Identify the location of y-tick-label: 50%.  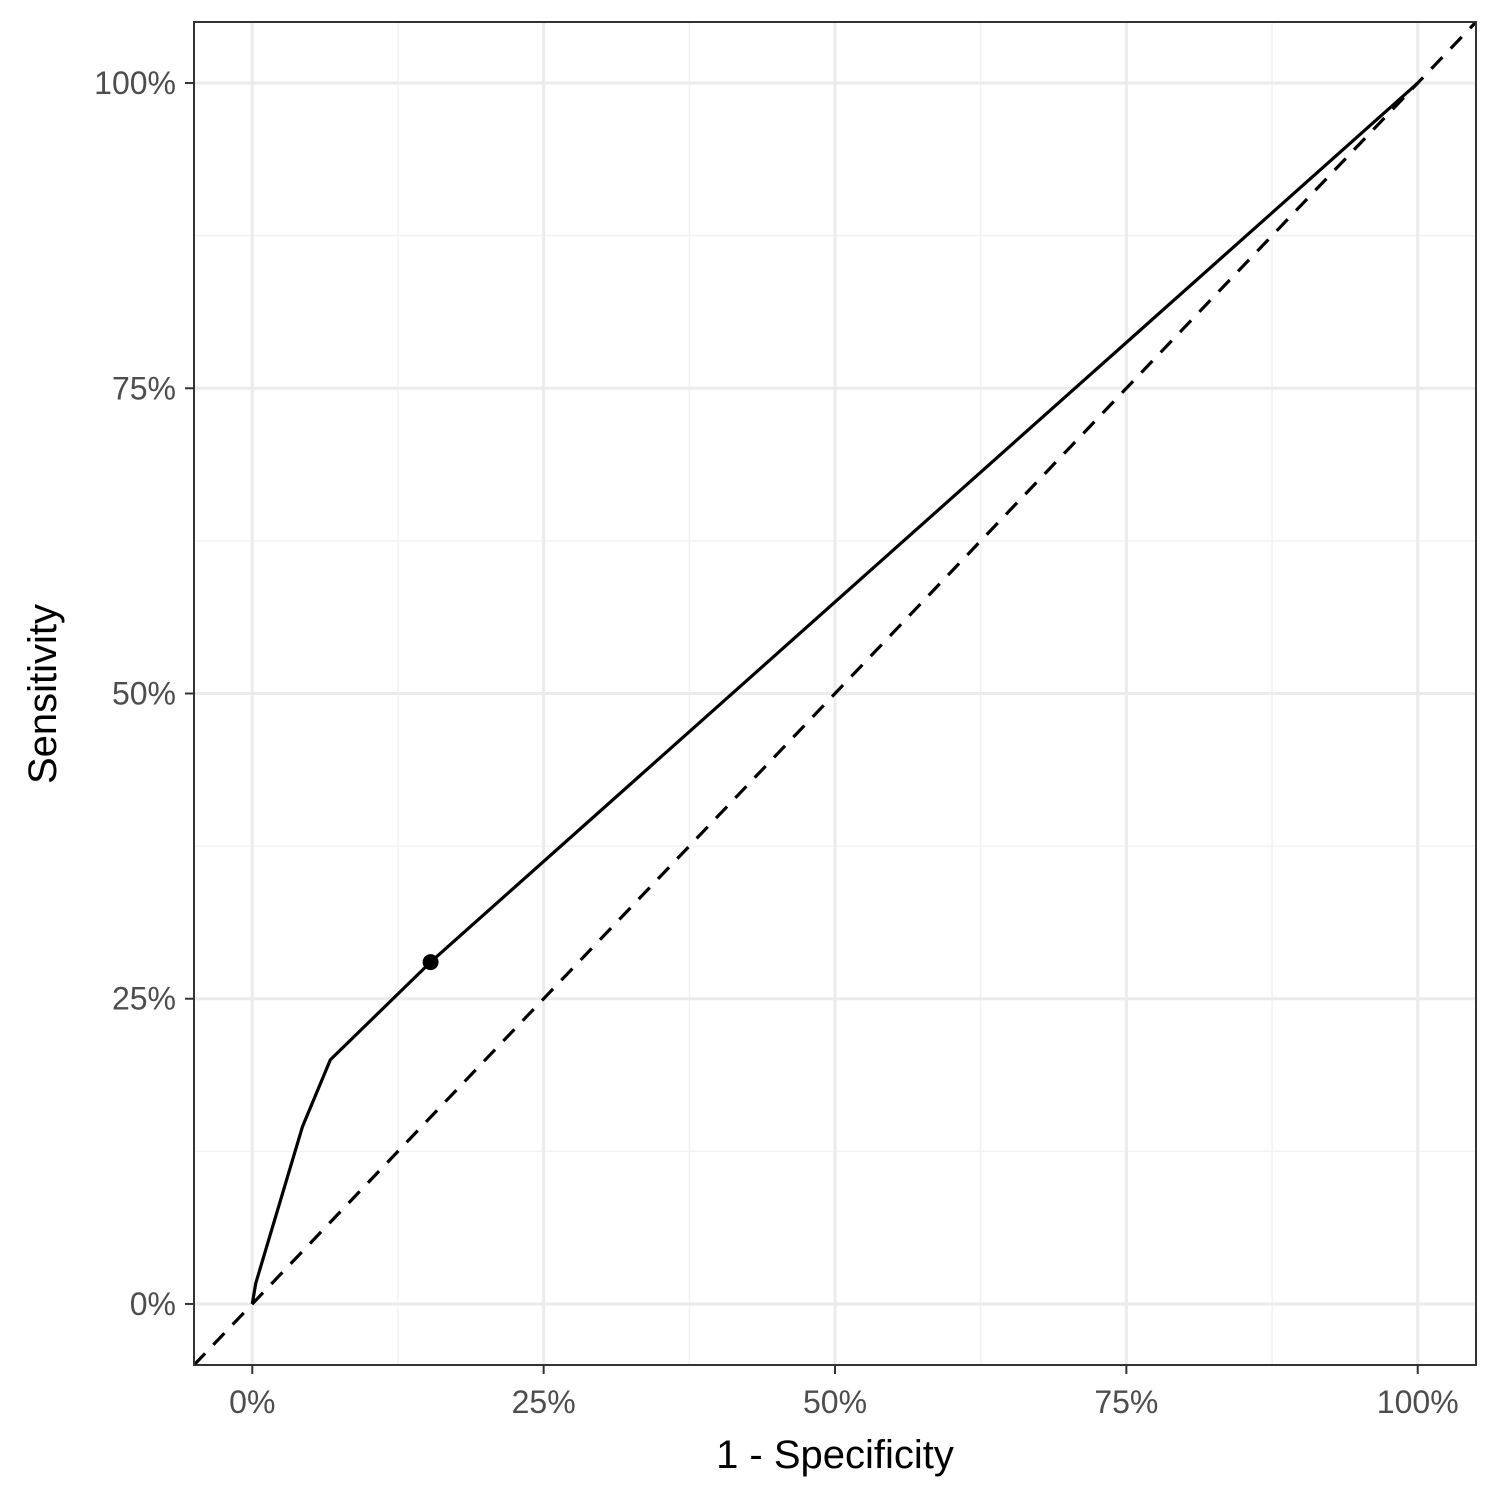
(144, 694).